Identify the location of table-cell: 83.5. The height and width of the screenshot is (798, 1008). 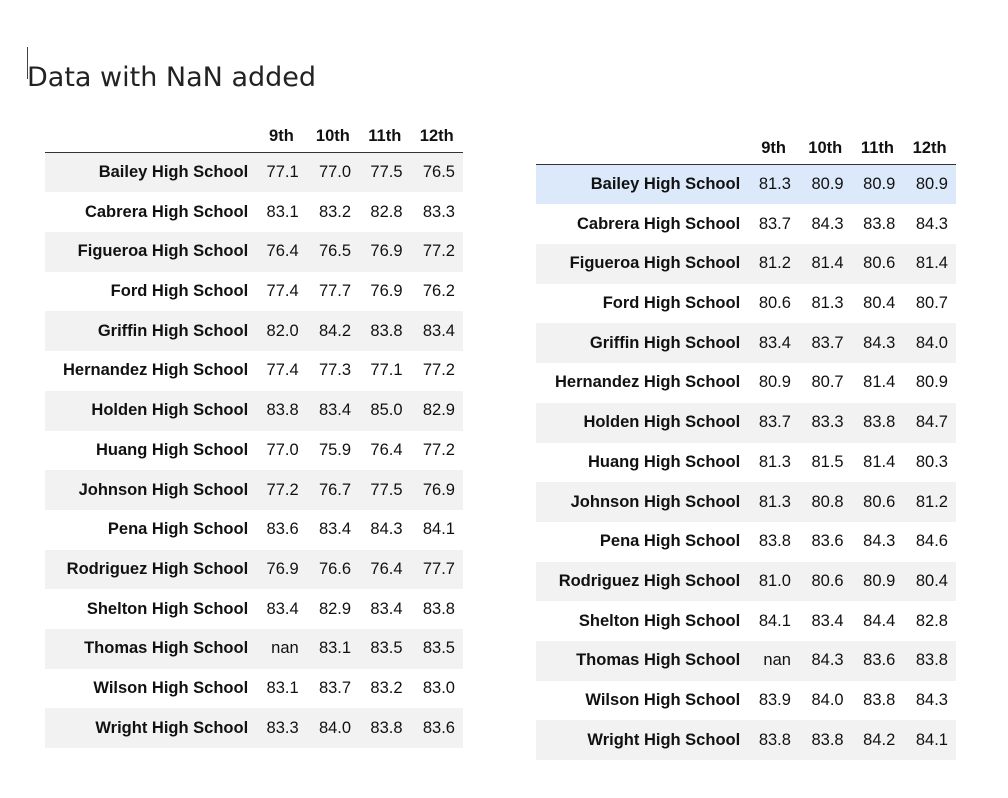
(386, 648).